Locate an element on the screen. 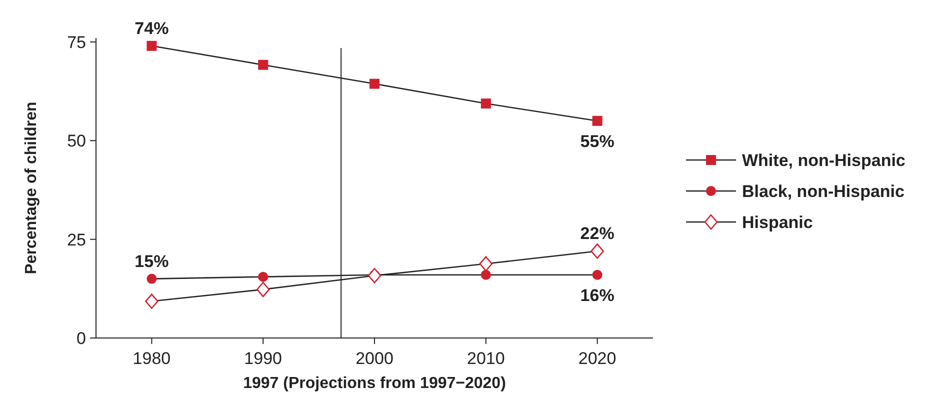 The width and height of the screenshot is (947, 400). y-tick-label: 0 is located at coordinates (81, 338).